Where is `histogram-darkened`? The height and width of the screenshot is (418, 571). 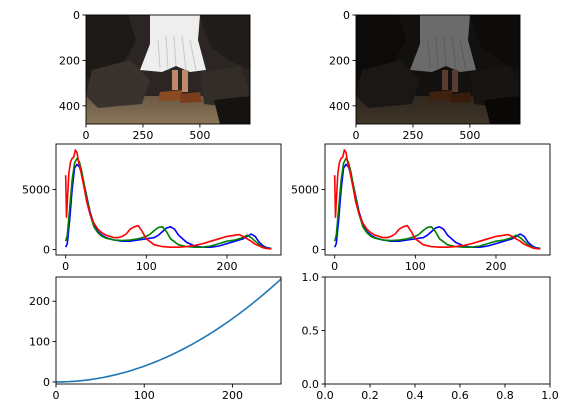
histogram-darkened is located at coordinates (437, 199).